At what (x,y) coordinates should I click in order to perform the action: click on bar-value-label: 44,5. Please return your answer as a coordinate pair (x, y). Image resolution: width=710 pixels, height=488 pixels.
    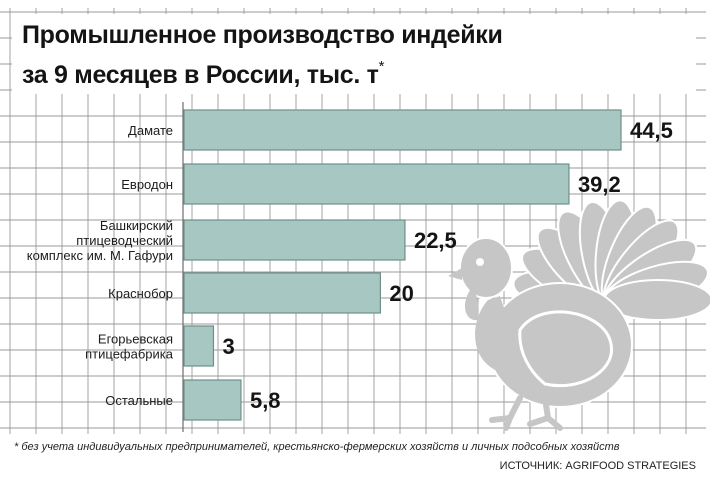
    Looking at the image, I should click on (651, 130).